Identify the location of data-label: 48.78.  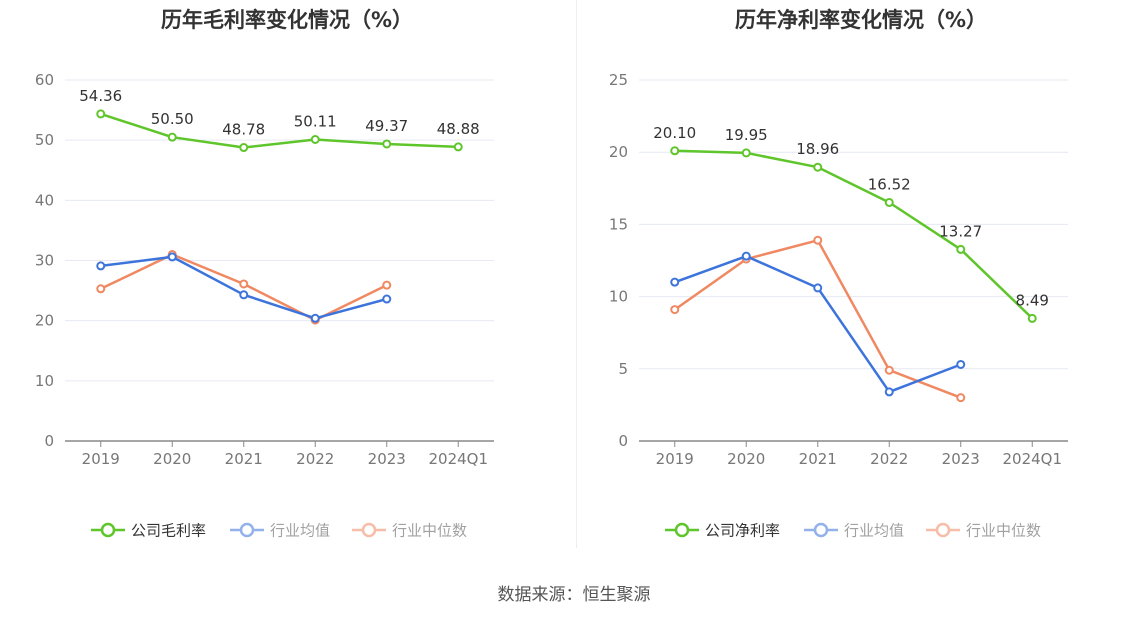
(243, 130).